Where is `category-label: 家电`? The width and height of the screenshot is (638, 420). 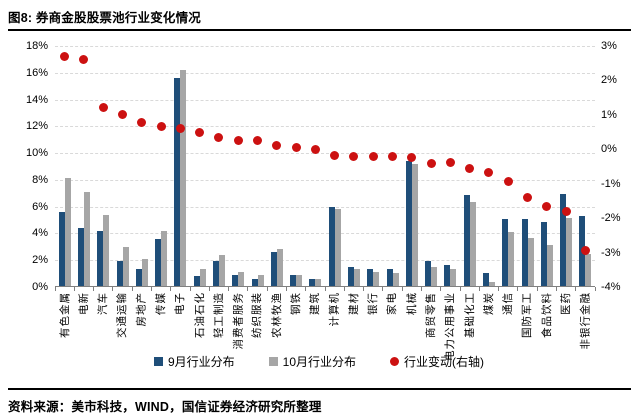
category-label: 家电 is located at coordinates (392, 303).